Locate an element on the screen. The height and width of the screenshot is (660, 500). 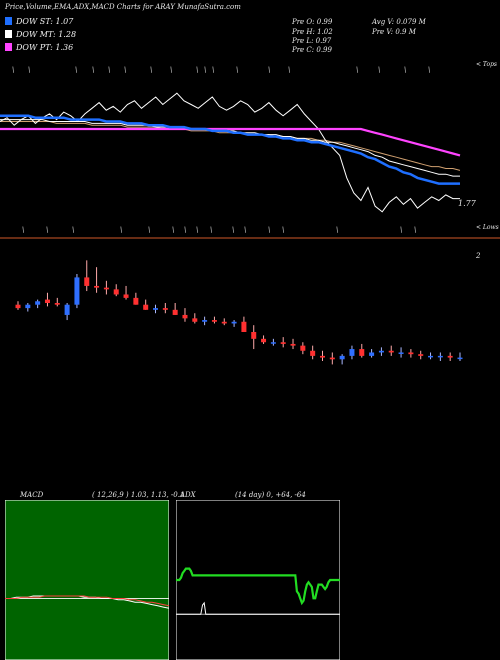
dow-mt-swatch is located at coordinates (8, 34).